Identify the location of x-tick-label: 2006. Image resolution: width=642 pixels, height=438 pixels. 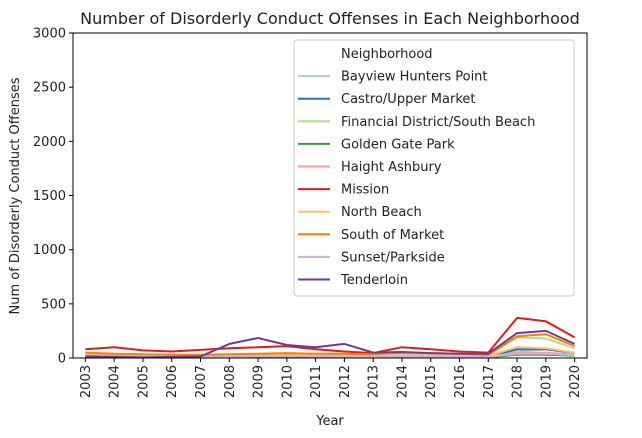
(172, 381).